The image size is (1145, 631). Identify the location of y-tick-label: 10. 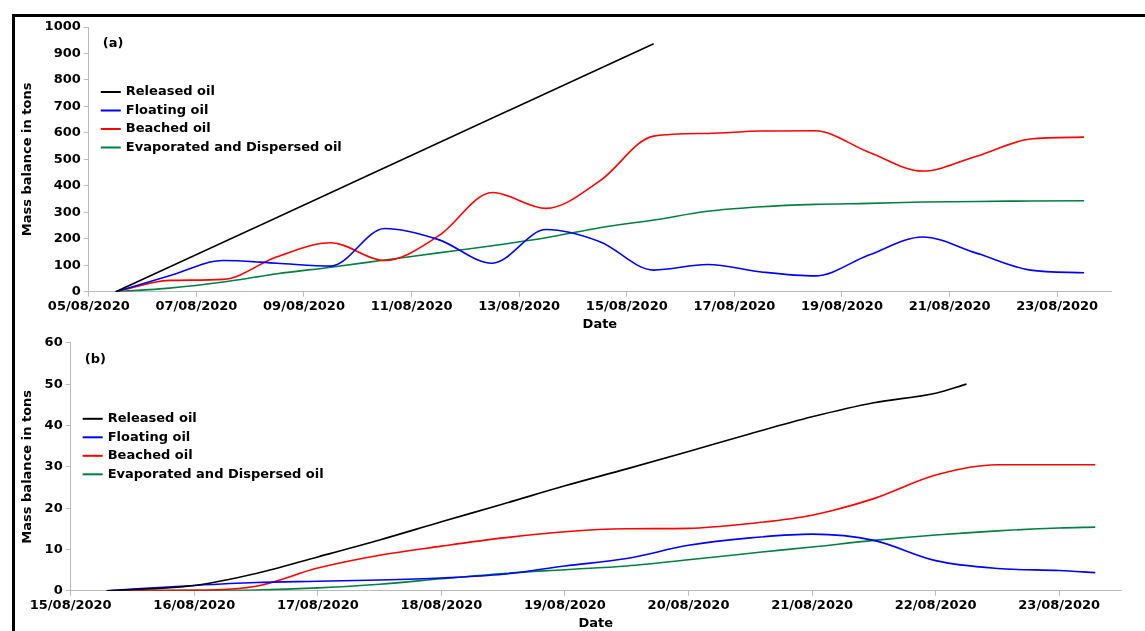
(53, 548).